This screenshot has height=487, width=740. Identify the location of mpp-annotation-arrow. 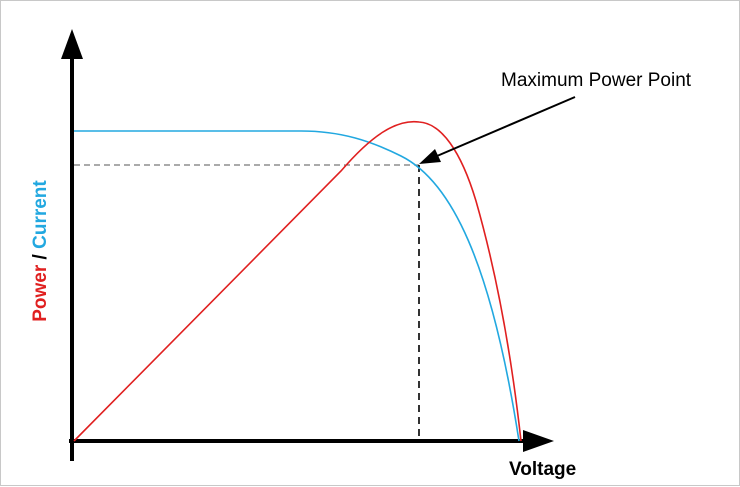
(497, 130).